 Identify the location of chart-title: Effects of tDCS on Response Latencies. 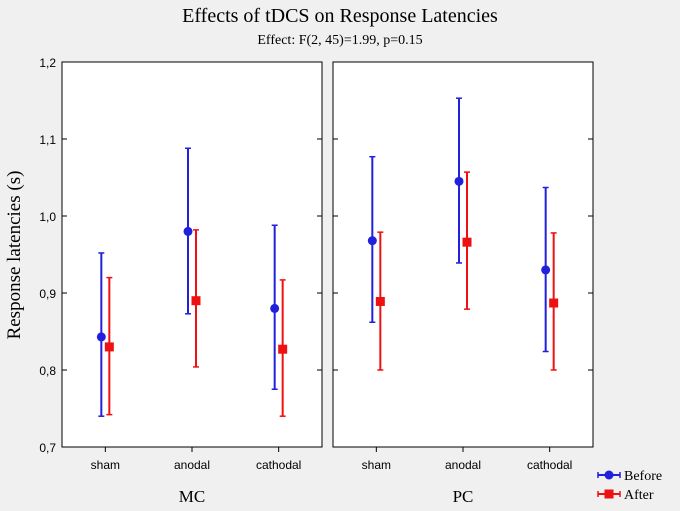
(340, 16).